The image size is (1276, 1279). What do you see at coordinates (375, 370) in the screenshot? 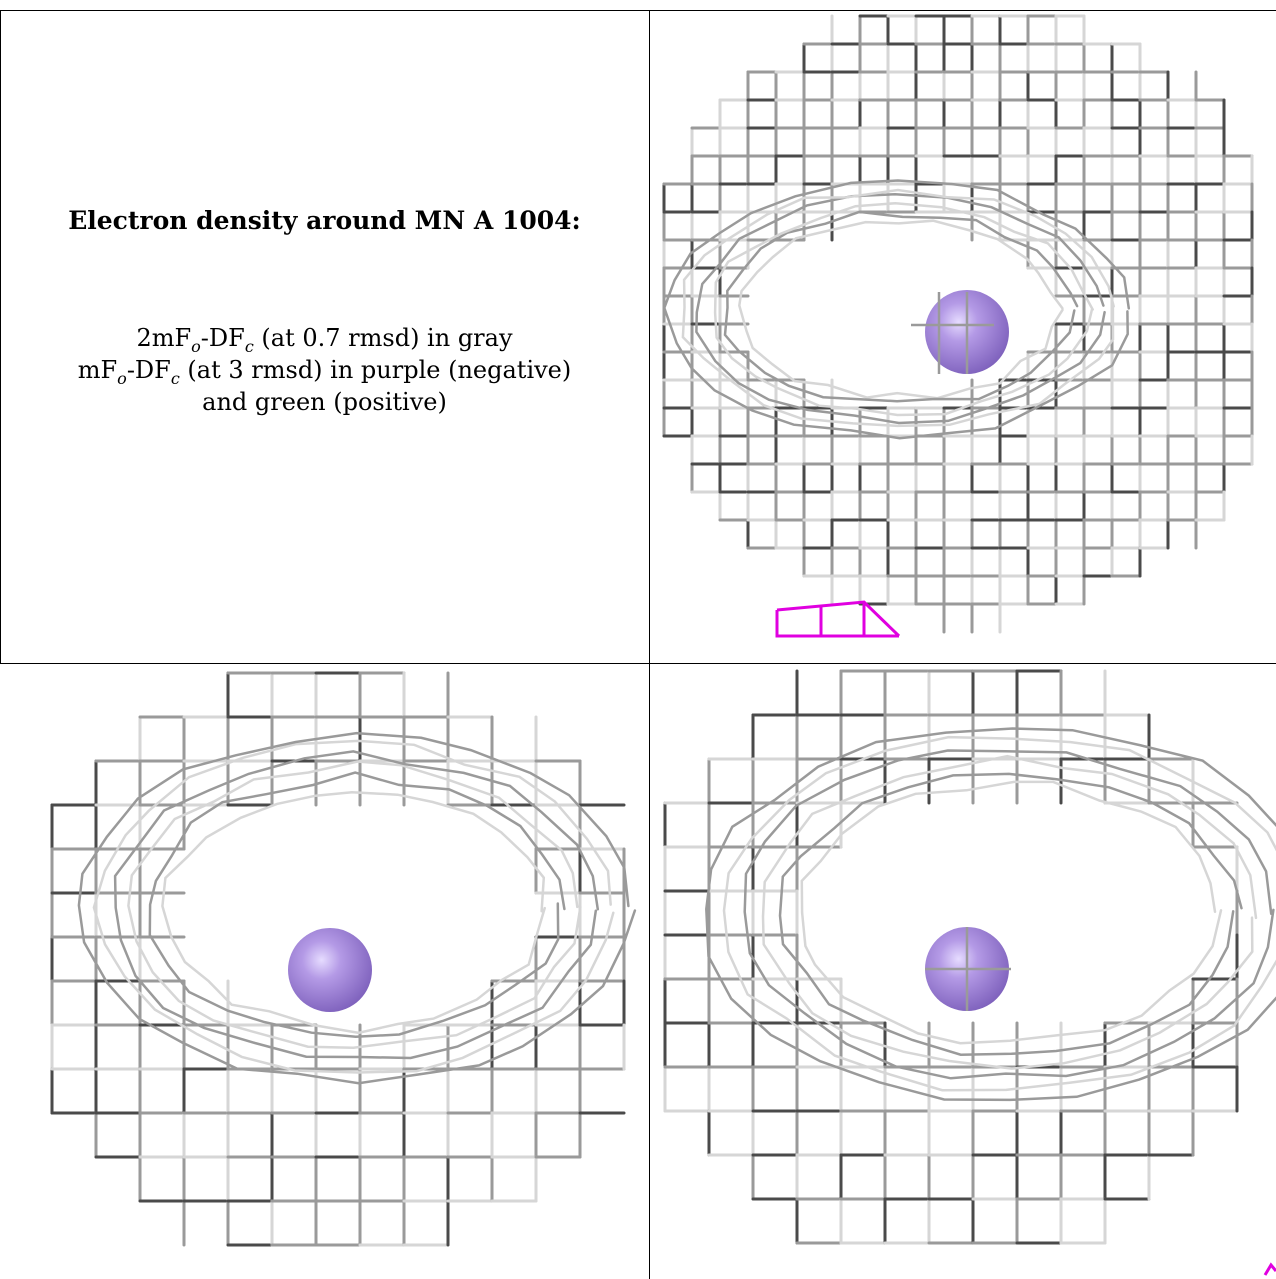
I see `caption-text: (at 3 rmsd) in purple (negative)` at bounding box center [375, 370].